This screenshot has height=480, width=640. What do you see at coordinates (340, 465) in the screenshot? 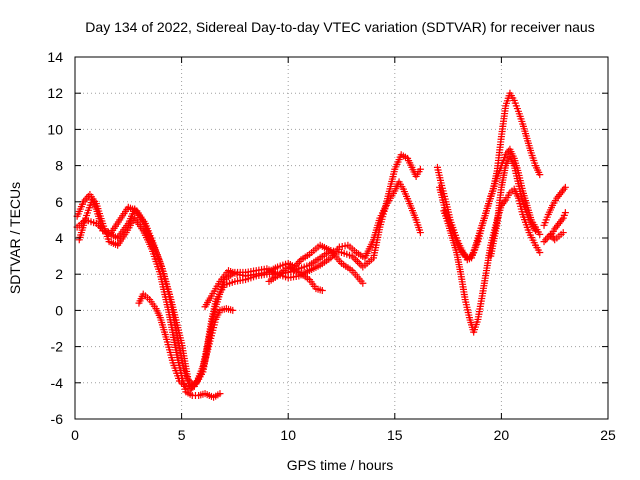
I see `x-axis-label: GPS time / hours` at bounding box center [340, 465].